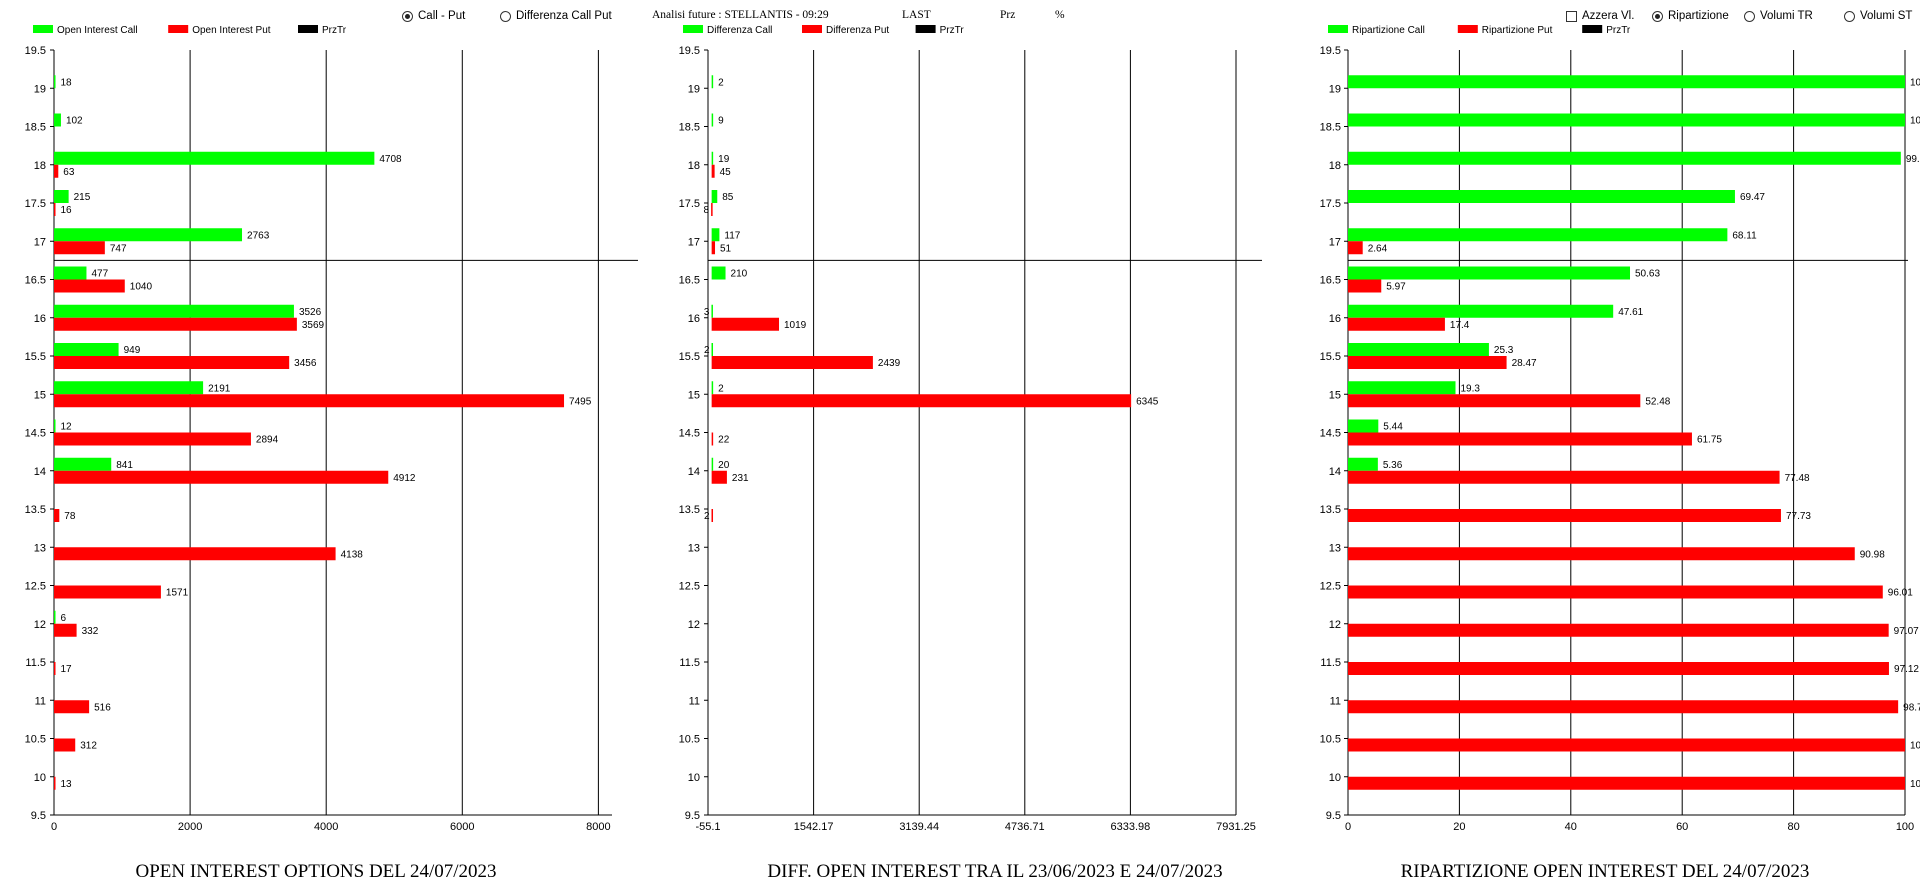  What do you see at coordinates (1872, 554) in the screenshot?
I see `chart3-bar-label-put-13: 90.98` at bounding box center [1872, 554].